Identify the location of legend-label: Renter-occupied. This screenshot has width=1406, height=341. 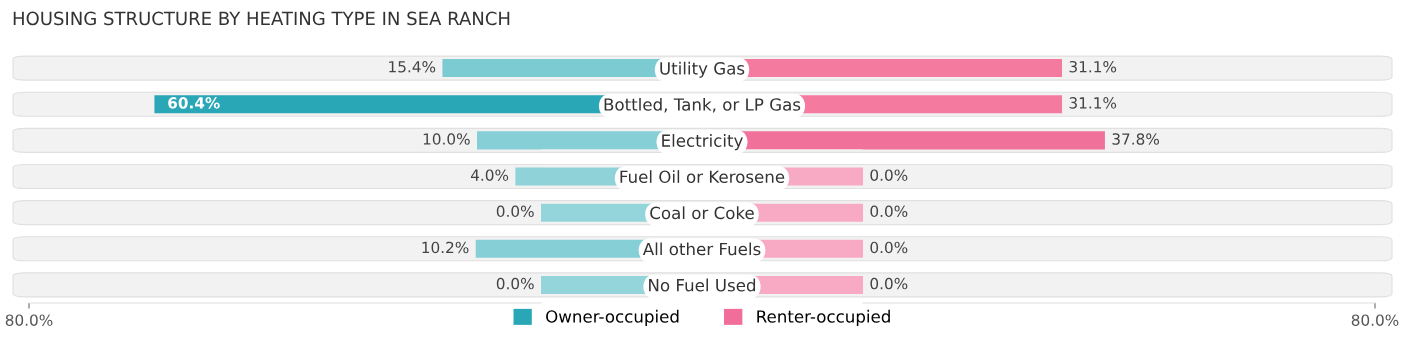
(823, 317).